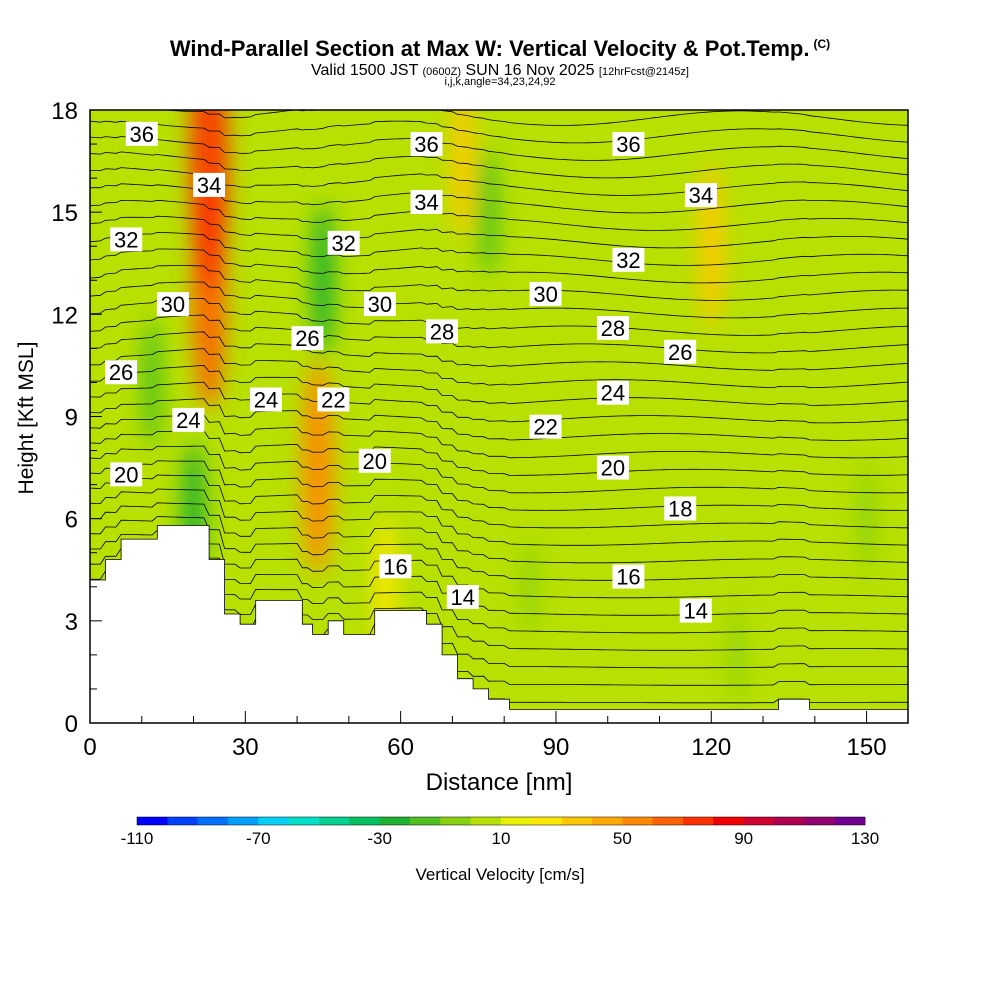 The height and width of the screenshot is (1000, 1000). What do you see at coordinates (258, 838) in the screenshot?
I see `colorbar-tick-label: -70` at bounding box center [258, 838].